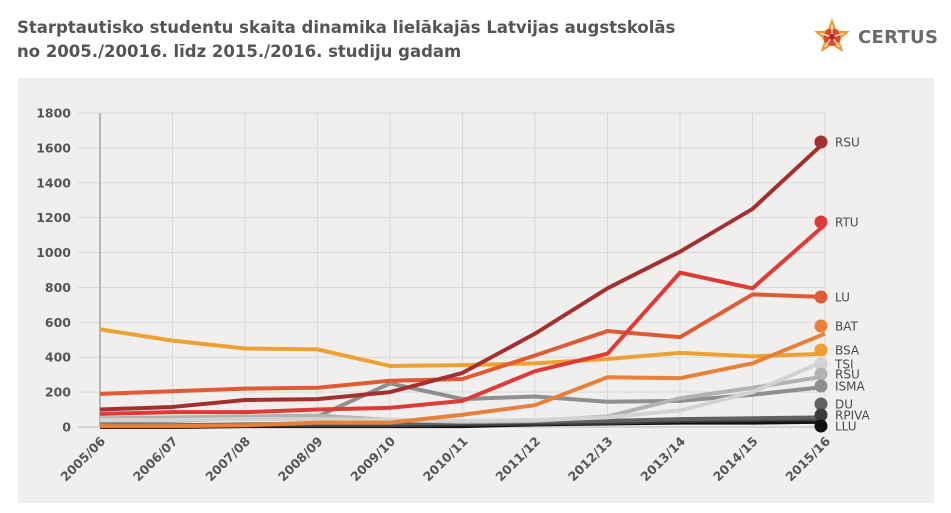  What do you see at coordinates (590, 459) in the screenshot?
I see `x-tick-label: 2012/13` at bounding box center [590, 459].